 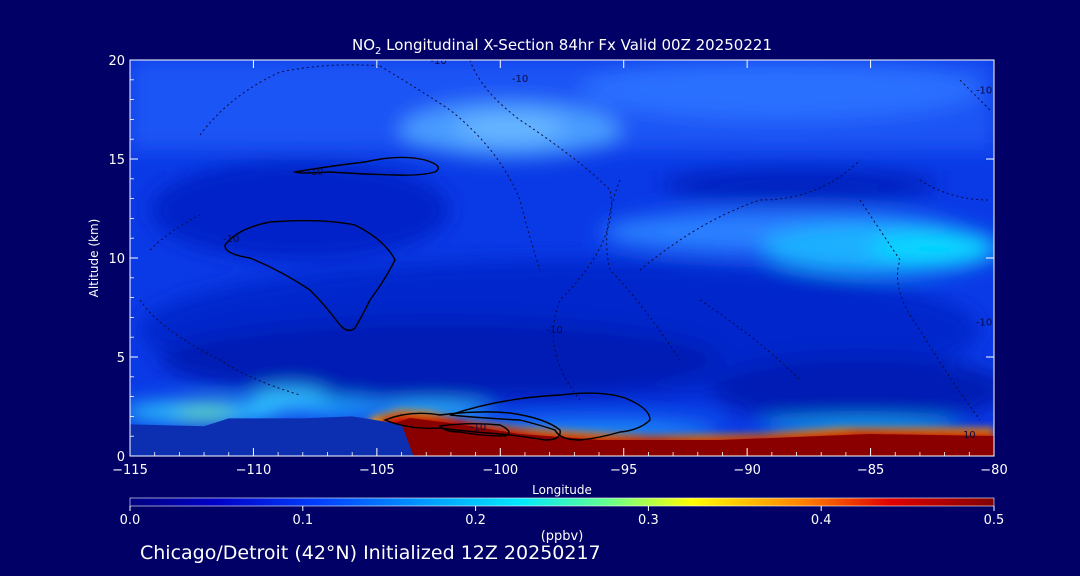 I want to click on colorbar-tick-label-2: 0.2, so click(x=475, y=520).